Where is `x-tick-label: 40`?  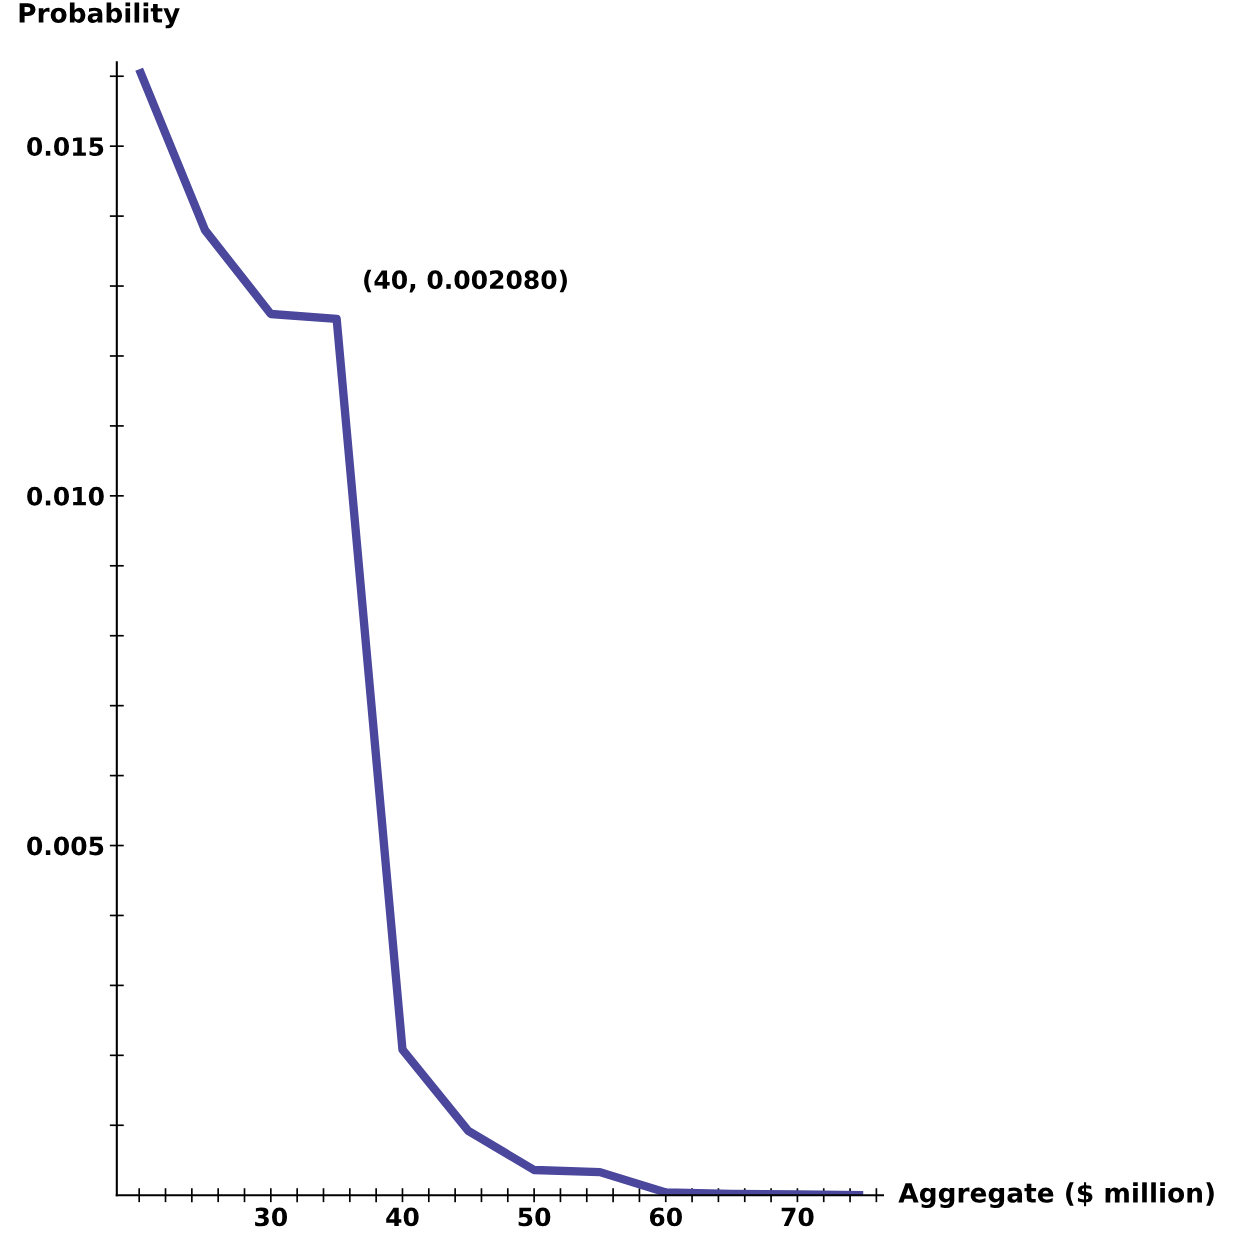 x-tick-label: 40 is located at coordinates (402, 1217).